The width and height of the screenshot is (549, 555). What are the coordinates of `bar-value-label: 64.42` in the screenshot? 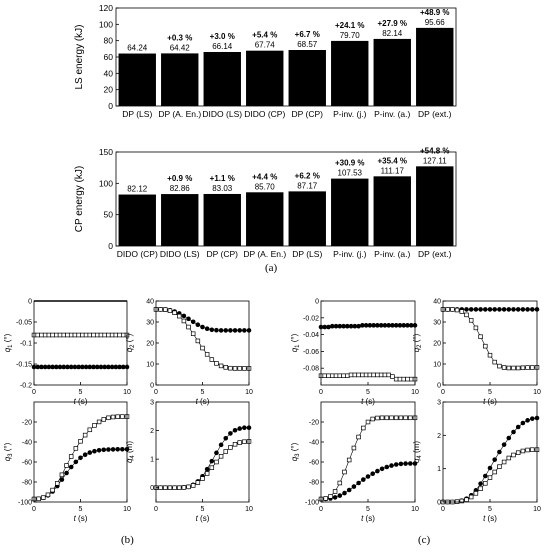 It's located at (180, 47).